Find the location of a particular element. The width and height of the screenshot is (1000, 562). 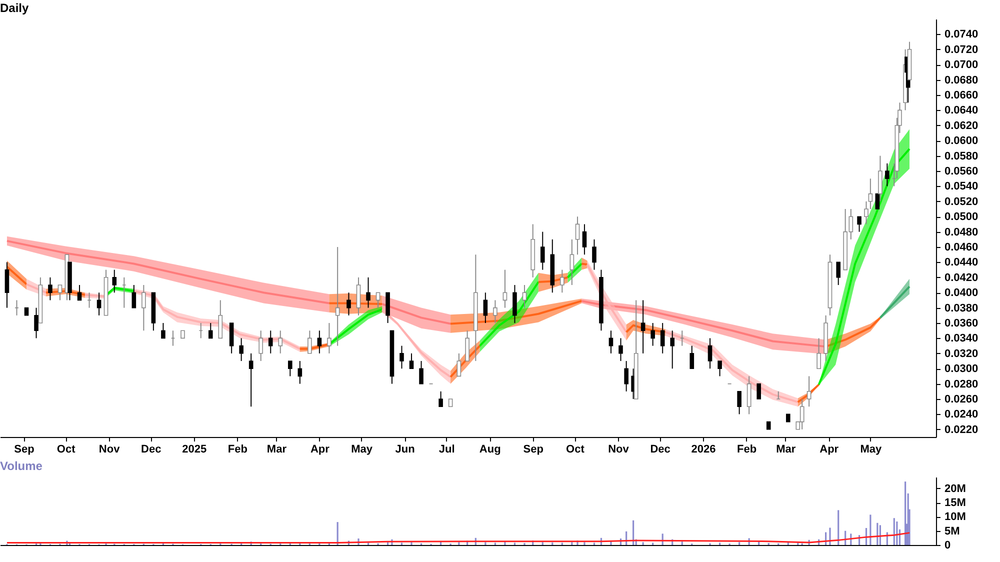

y-tick-label: 0.0440 is located at coordinates (961, 262).